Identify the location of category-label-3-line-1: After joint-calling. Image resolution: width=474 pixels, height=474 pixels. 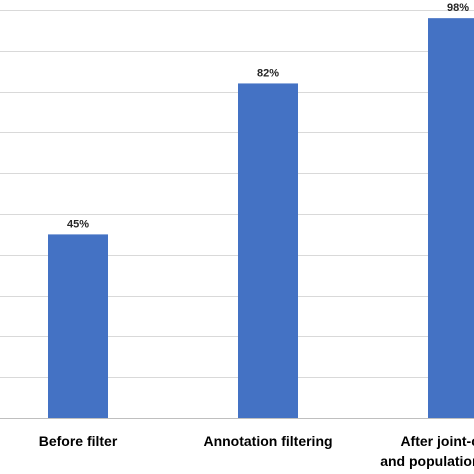
(437, 441).